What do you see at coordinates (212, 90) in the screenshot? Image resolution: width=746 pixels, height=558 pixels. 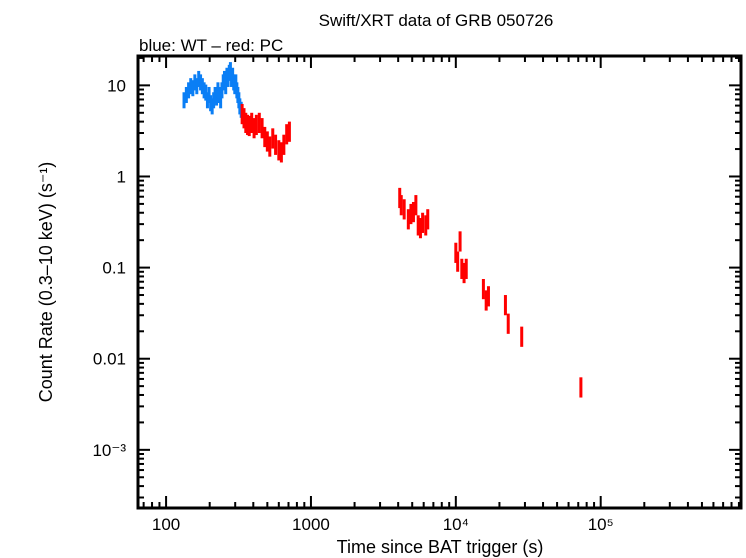 I see `series-wt` at bounding box center [212, 90].